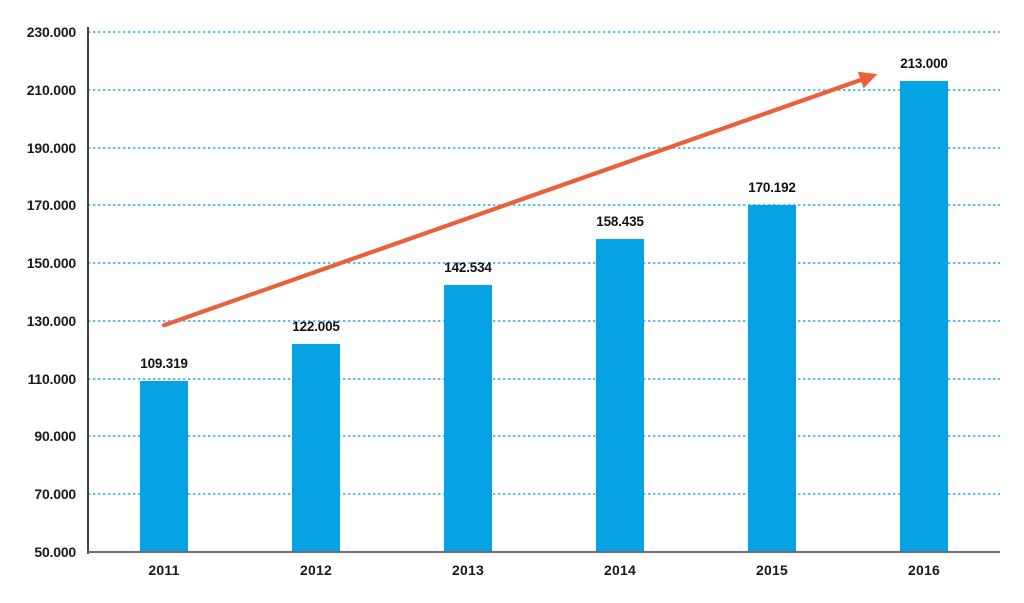 The width and height of the screenshot is (1024, 603). Describe the element at coordinates (51, 205) in the screenshot. I see `y-tick-label: 170.000` at that location.